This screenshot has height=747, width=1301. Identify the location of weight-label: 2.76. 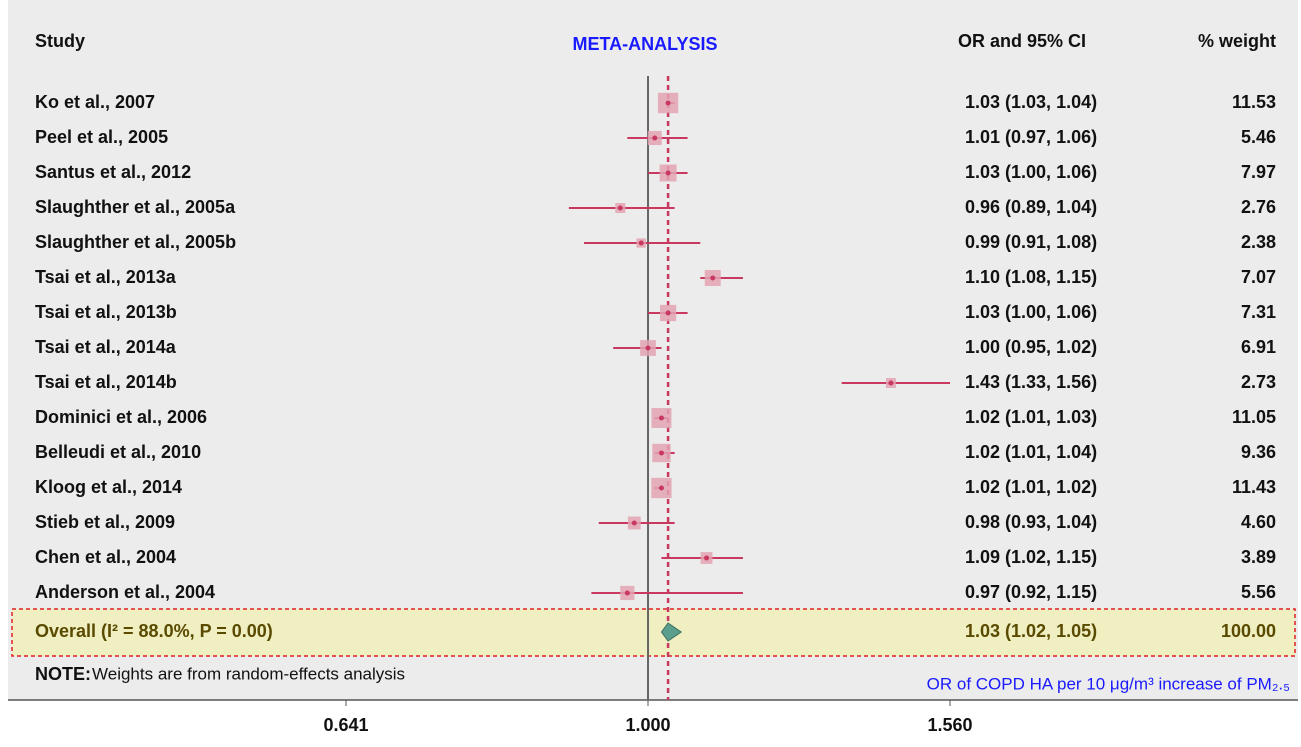
(1258, 207).